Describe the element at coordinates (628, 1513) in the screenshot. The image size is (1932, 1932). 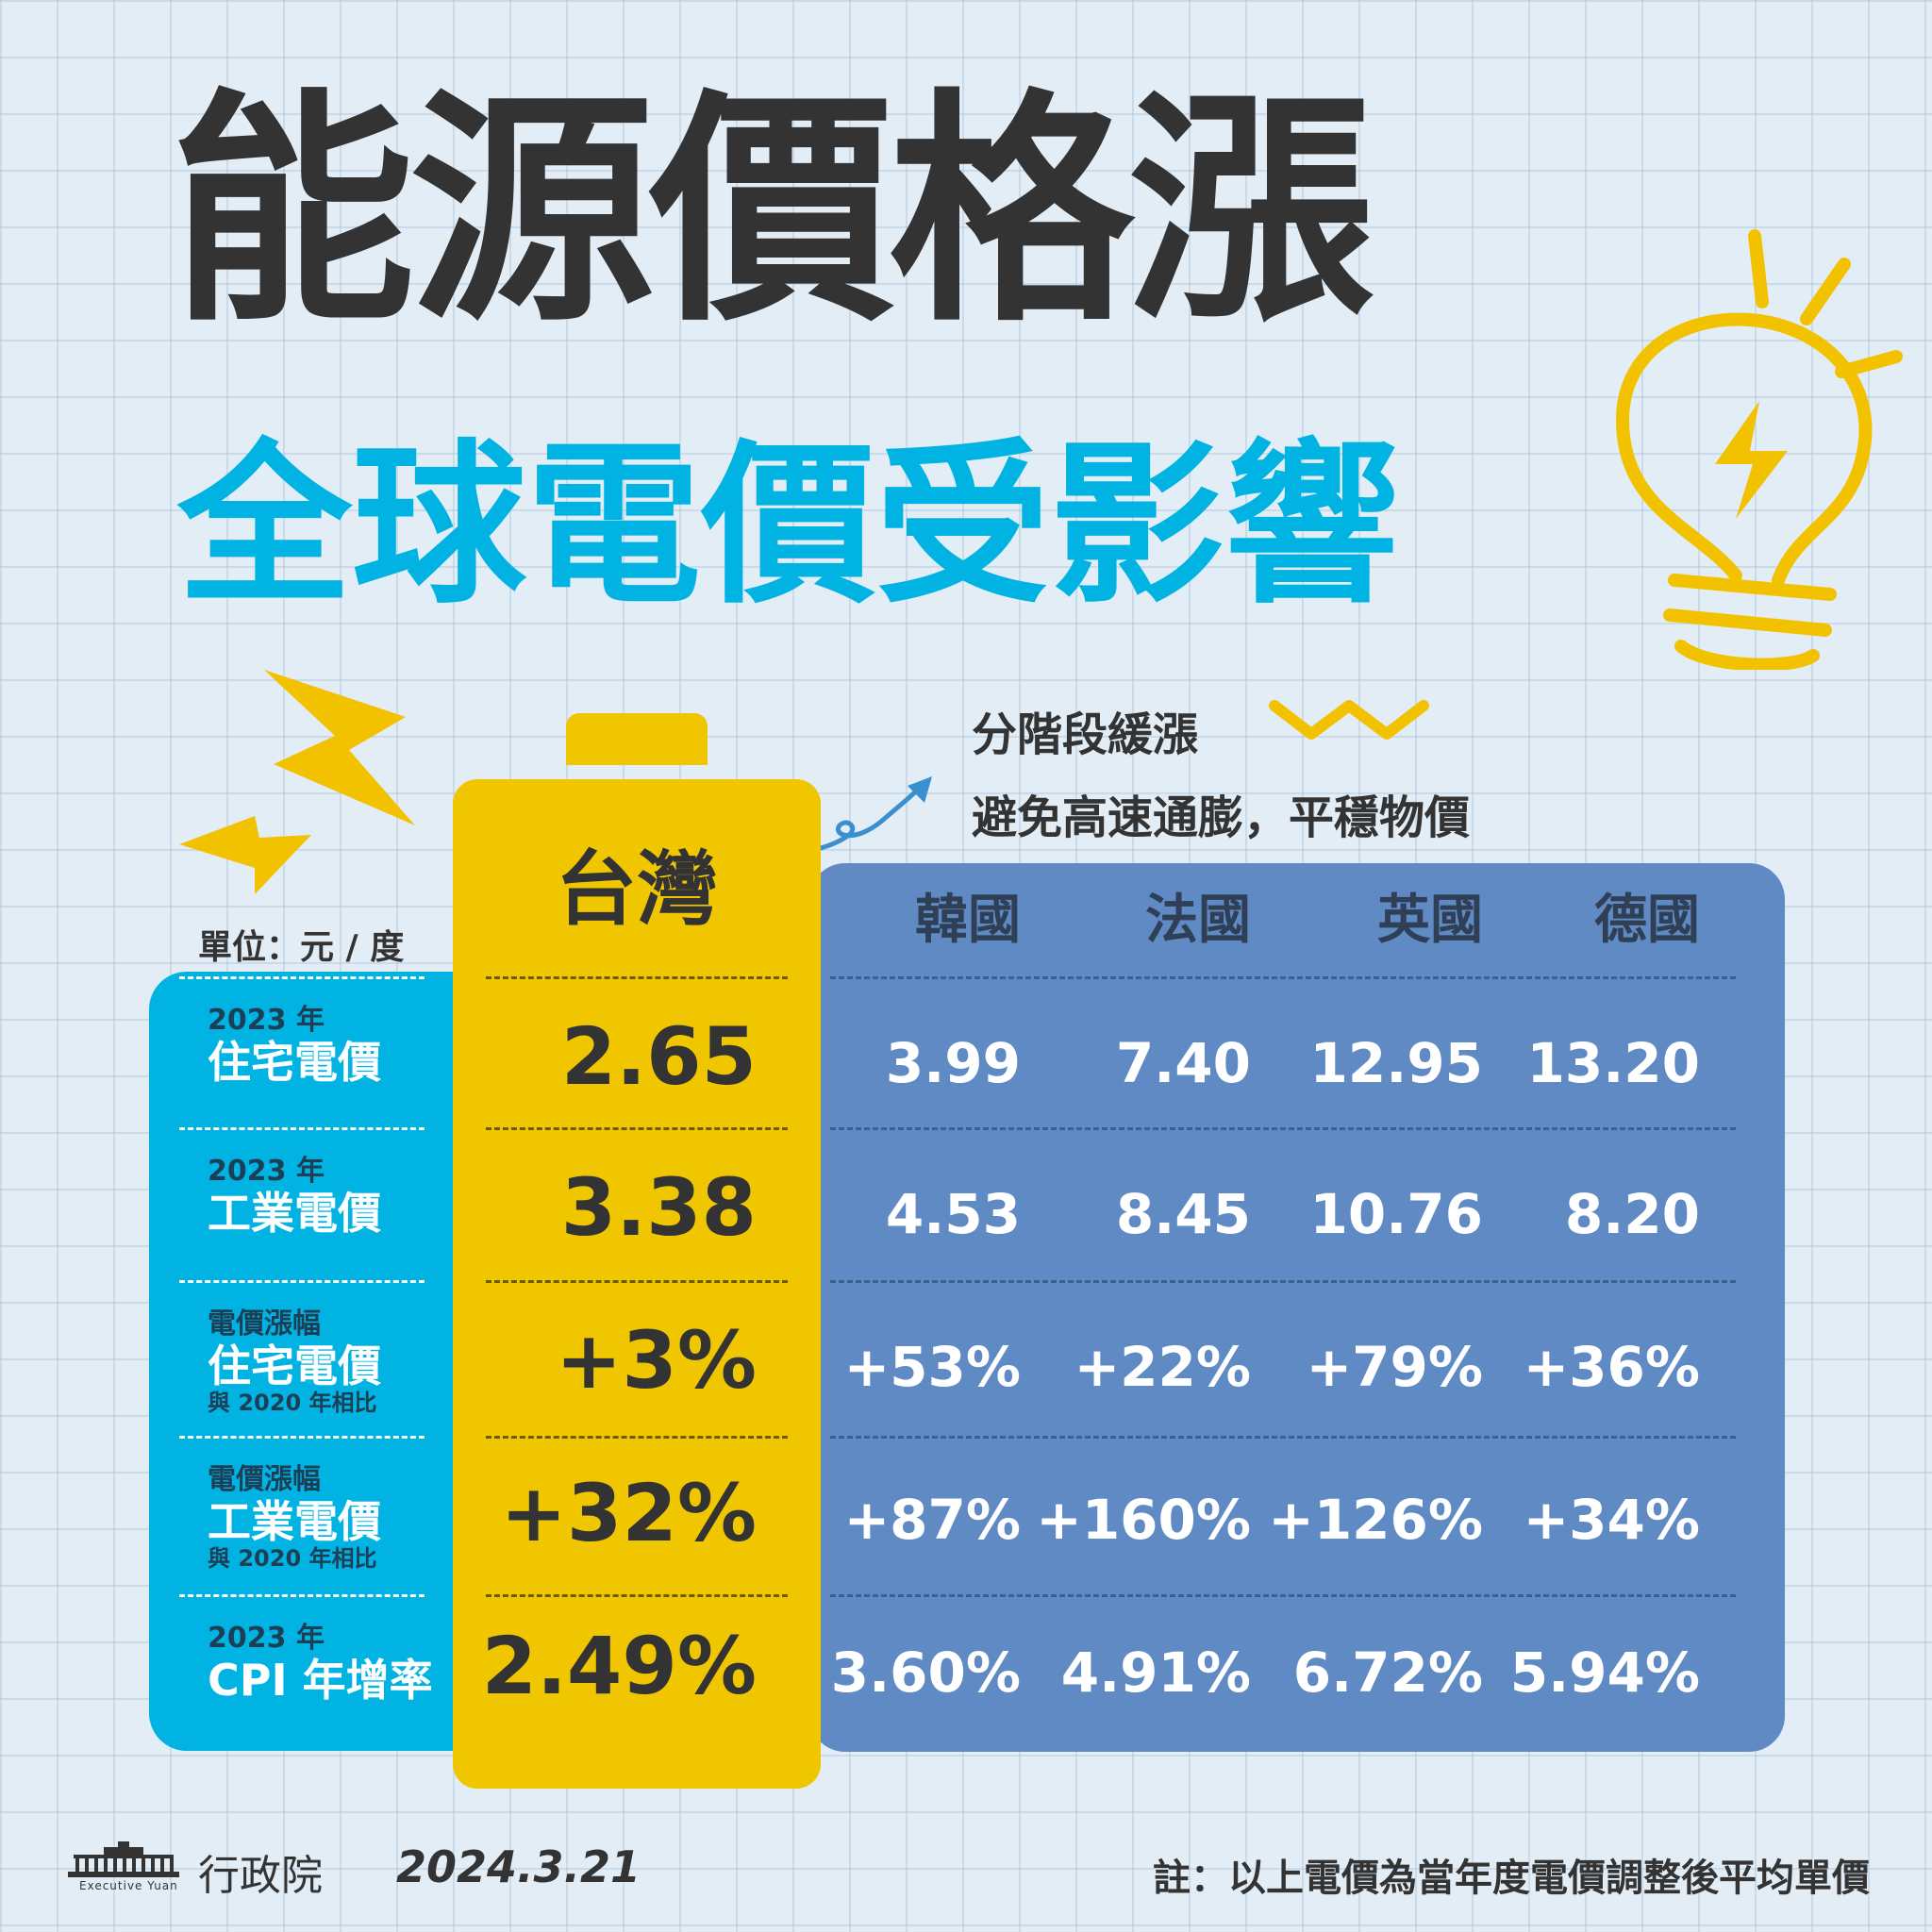
I see `taiwan-value: +32%` at that location.